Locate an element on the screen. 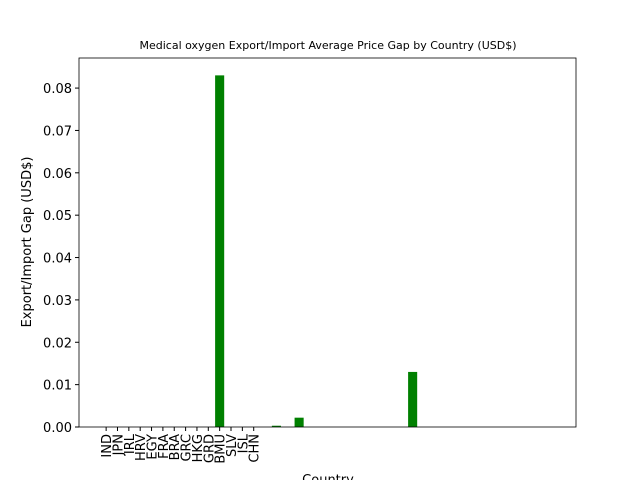 Image resolution: width=640 pixels, height=480 pixels. x-tick-label: BMU is located at coordinates (221, 449).